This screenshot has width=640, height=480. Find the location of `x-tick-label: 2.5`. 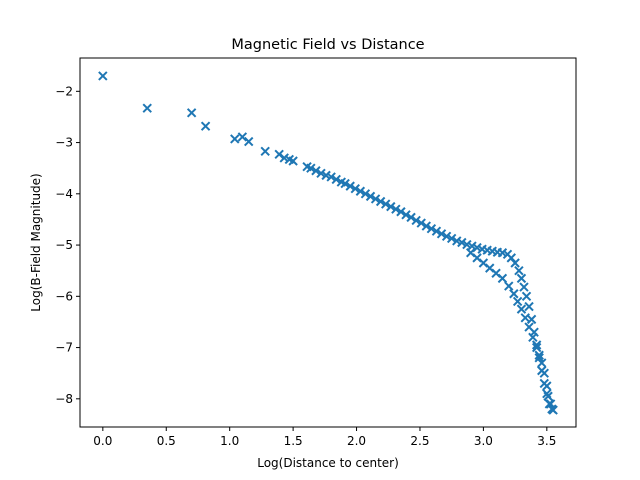

x-tick-label: 2.5 is located at coordinates (419, 441).